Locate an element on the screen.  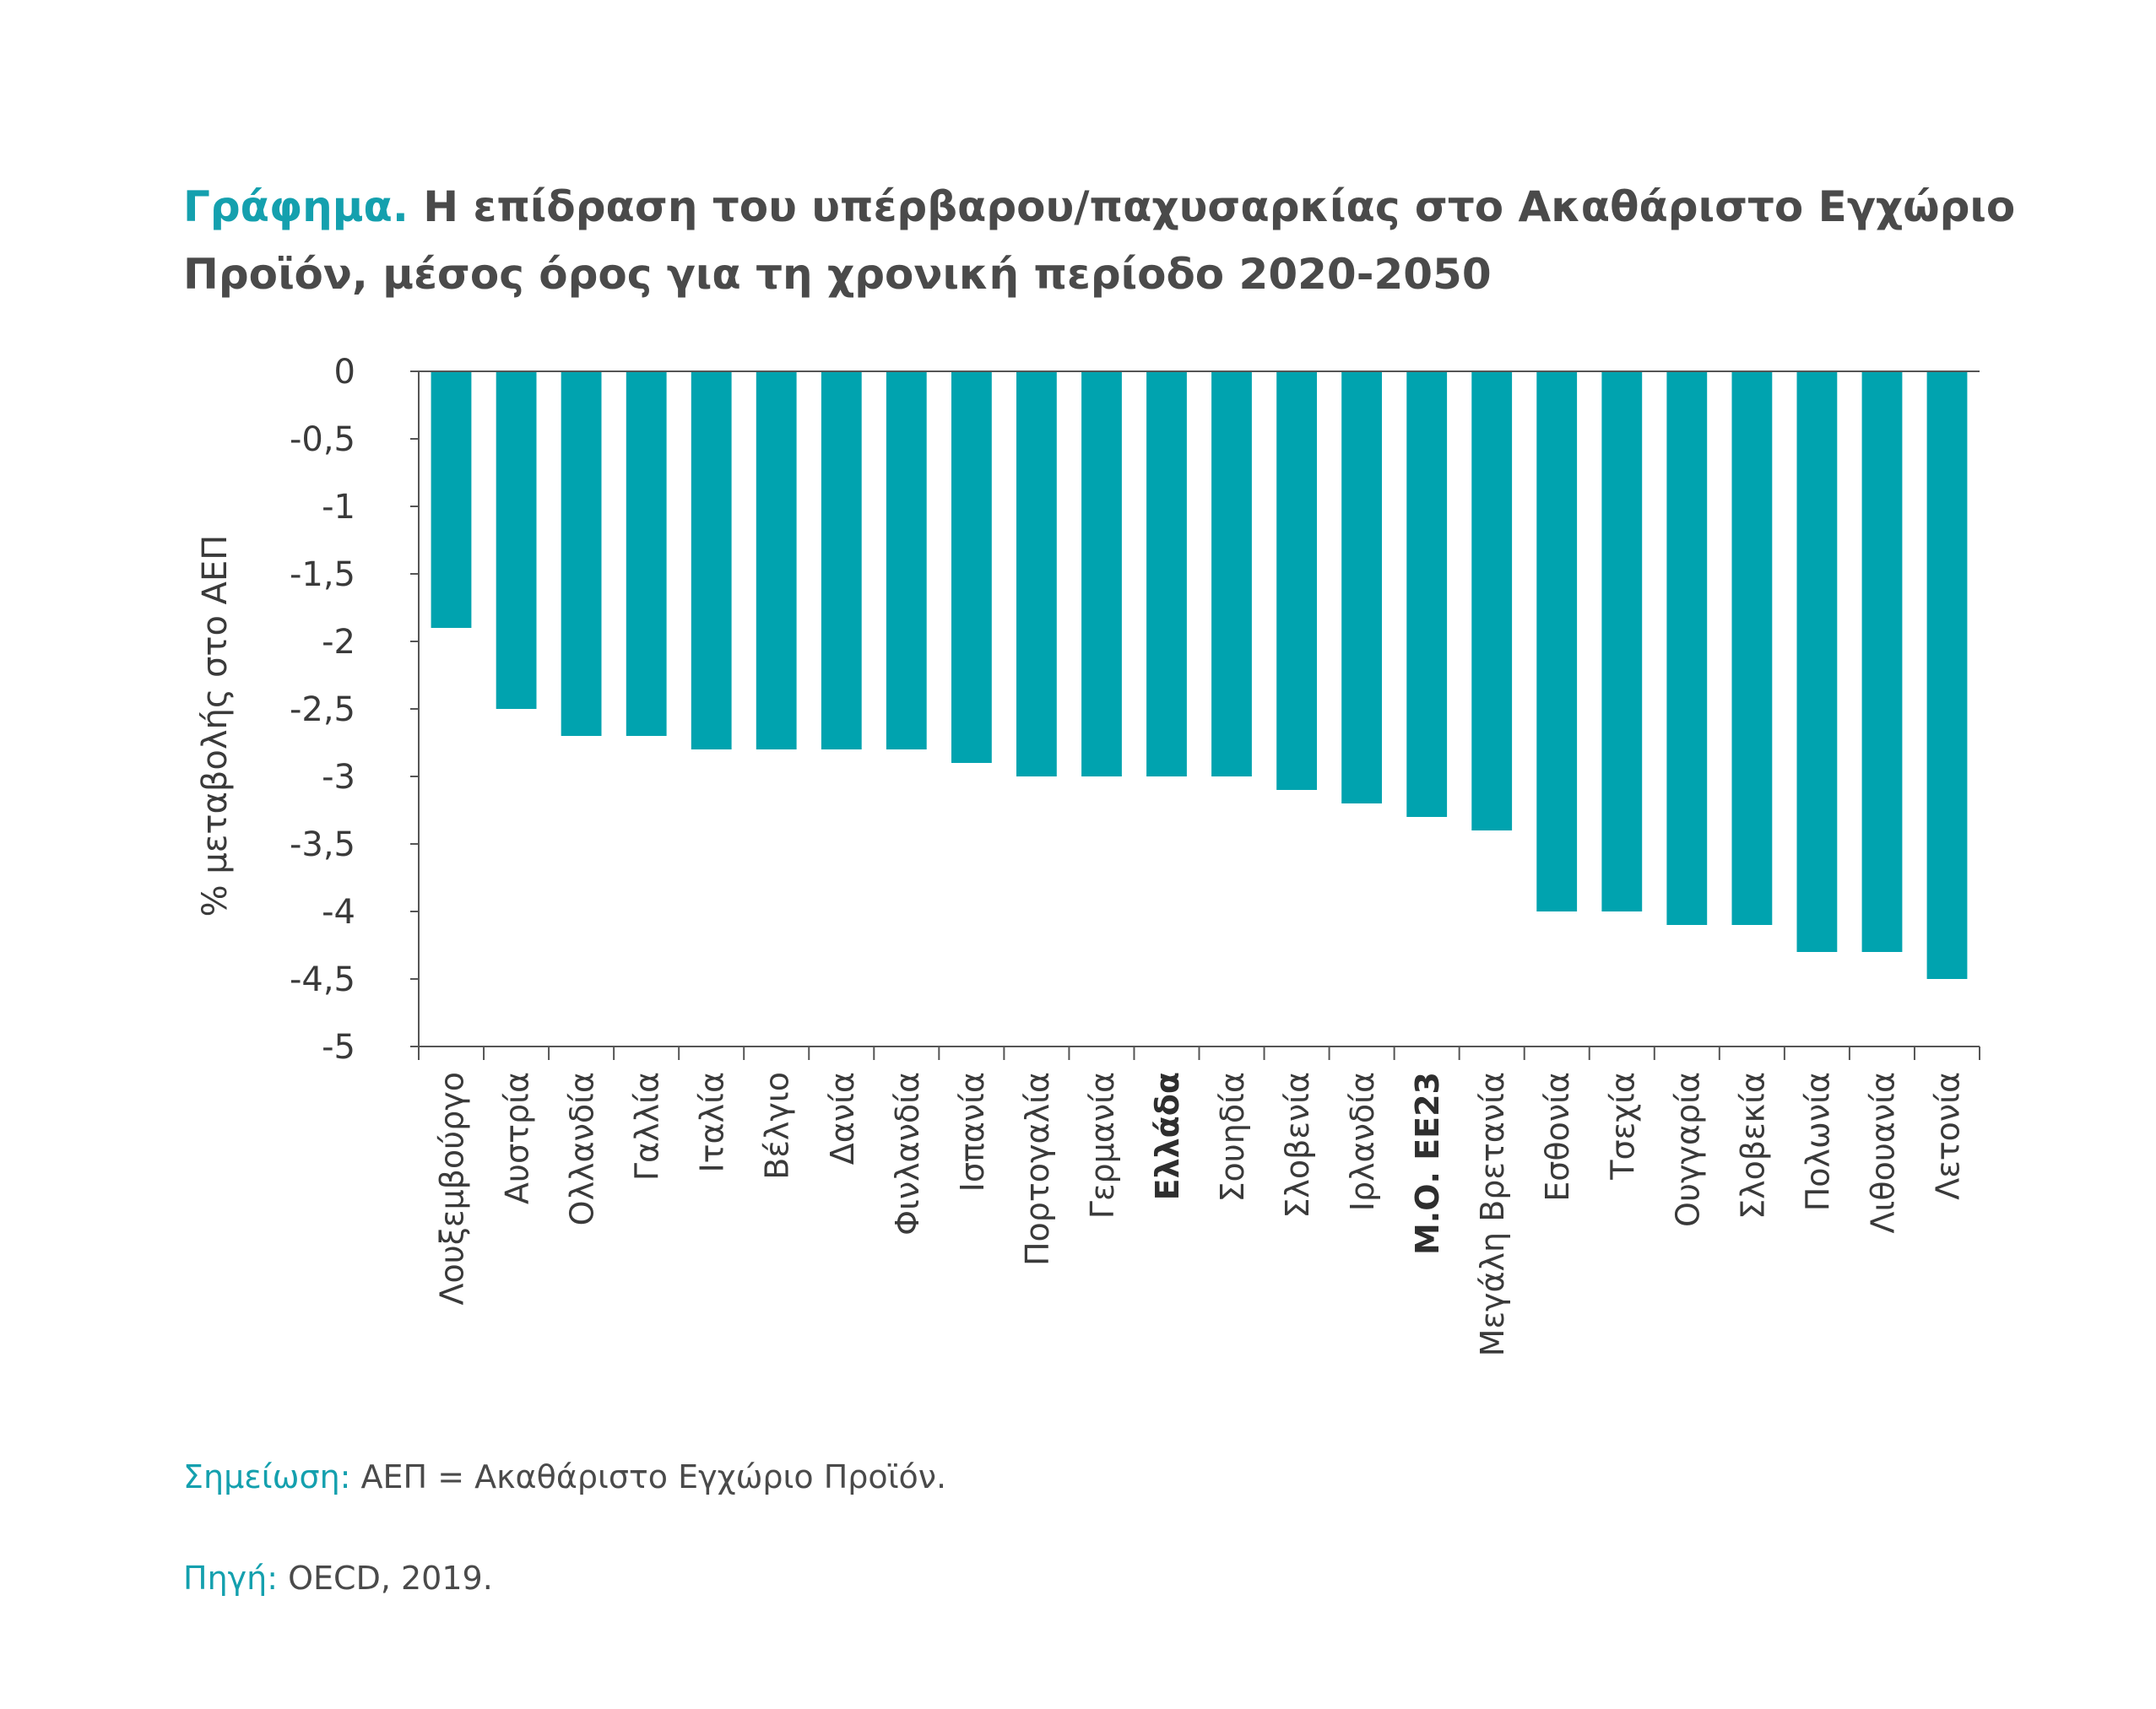
x-tick-label: Λετονία is located at coordinates (1947, 1136).